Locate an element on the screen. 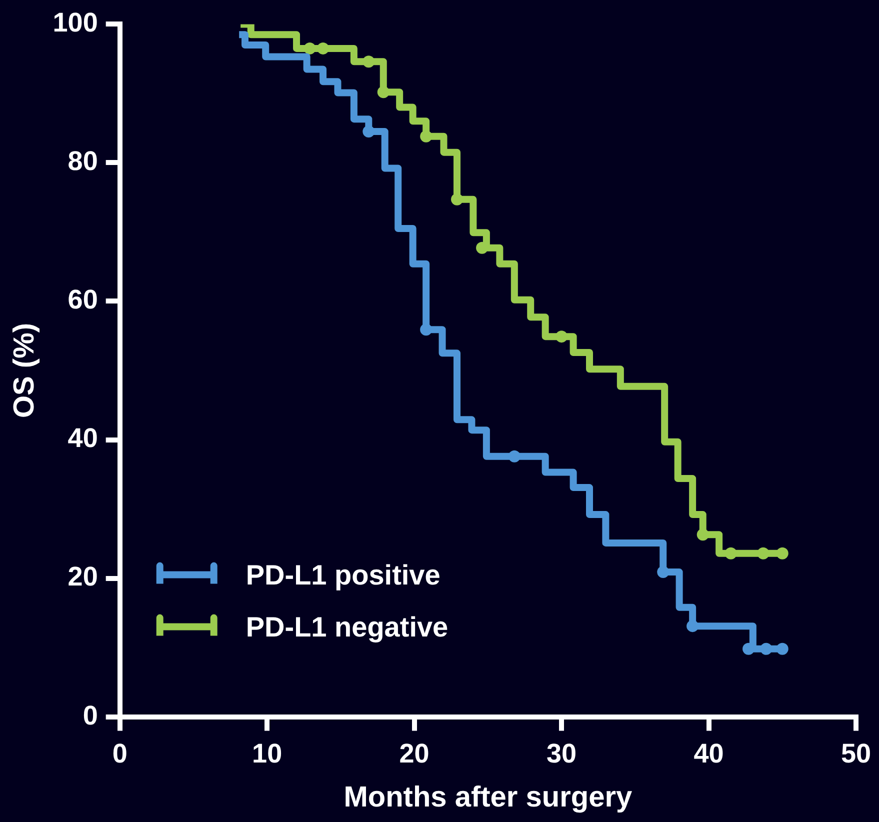  y-tick-label: 0 is located at coordinates (90, 715).